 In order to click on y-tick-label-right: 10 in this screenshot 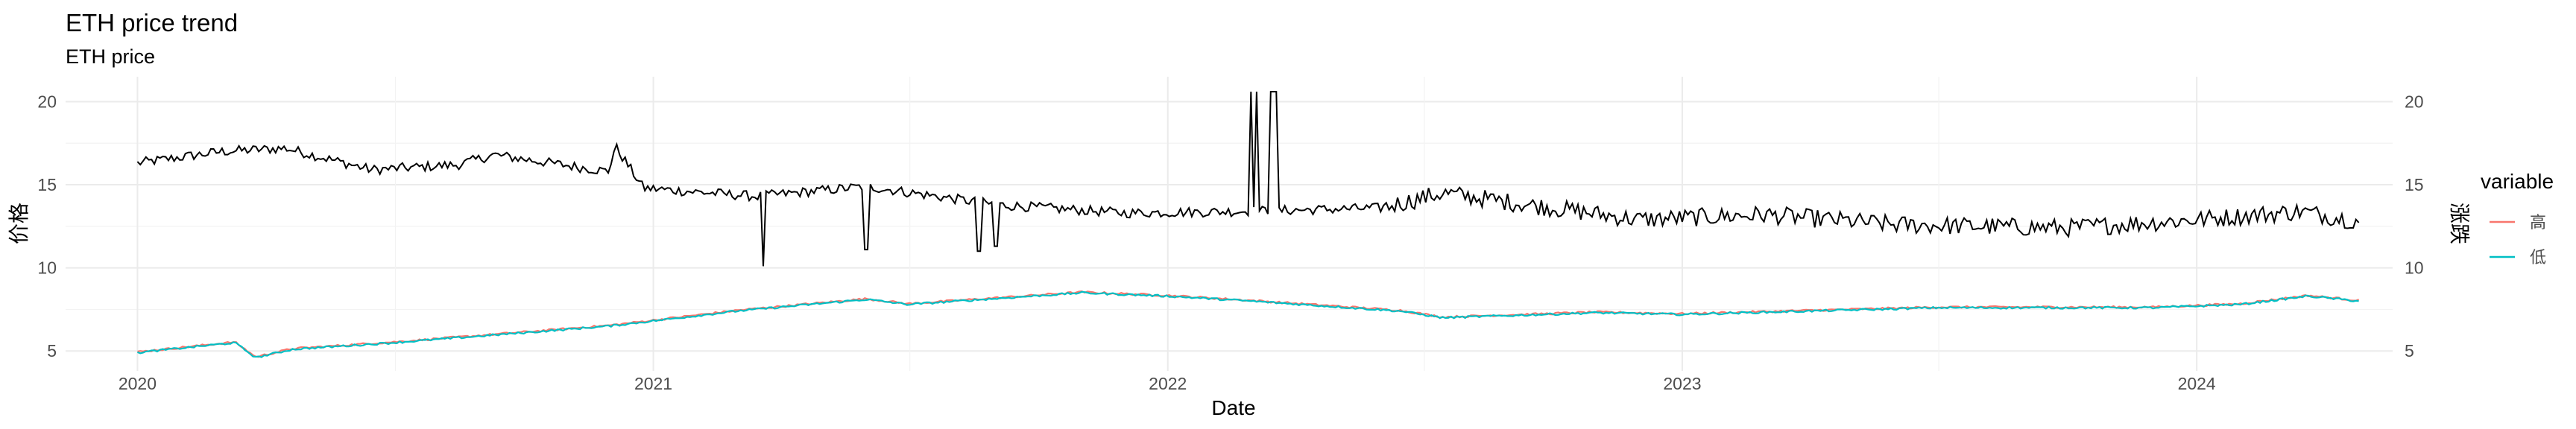, I will do `click(2414, 268)`.